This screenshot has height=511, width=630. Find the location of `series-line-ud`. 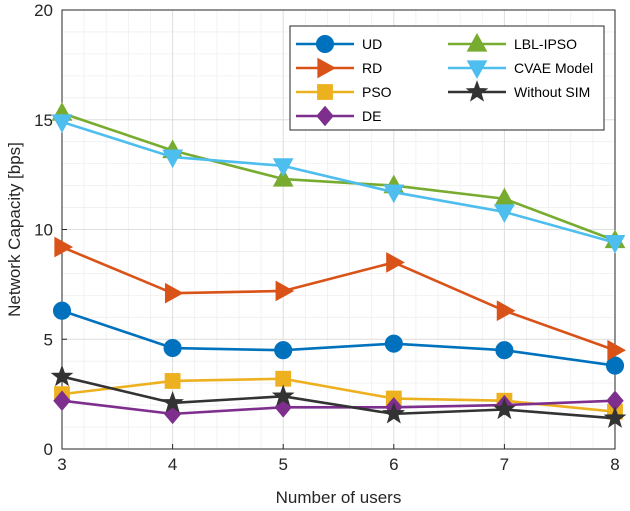

series-line-ud is located at coordinates (338, 338).